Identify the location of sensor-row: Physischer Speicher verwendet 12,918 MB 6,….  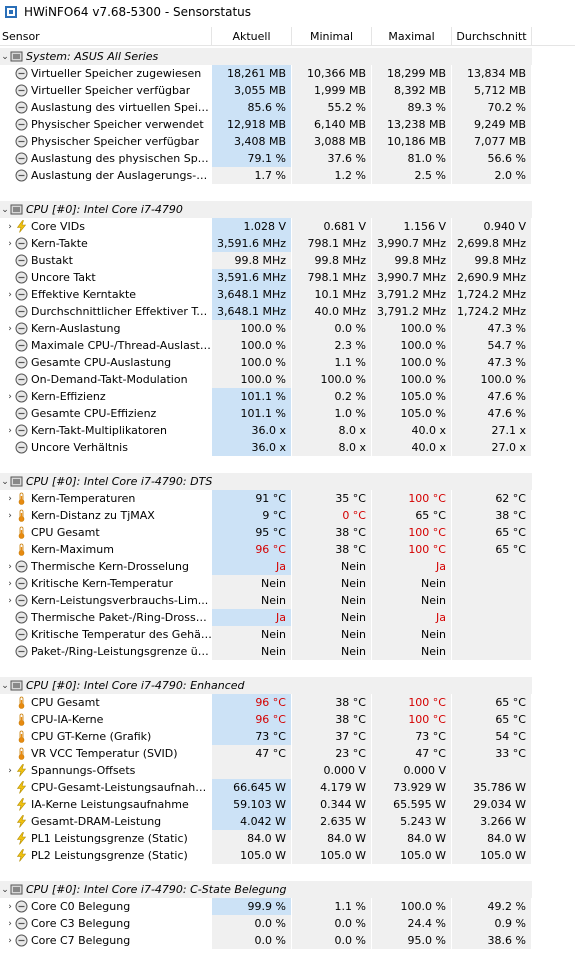
(287, 124).